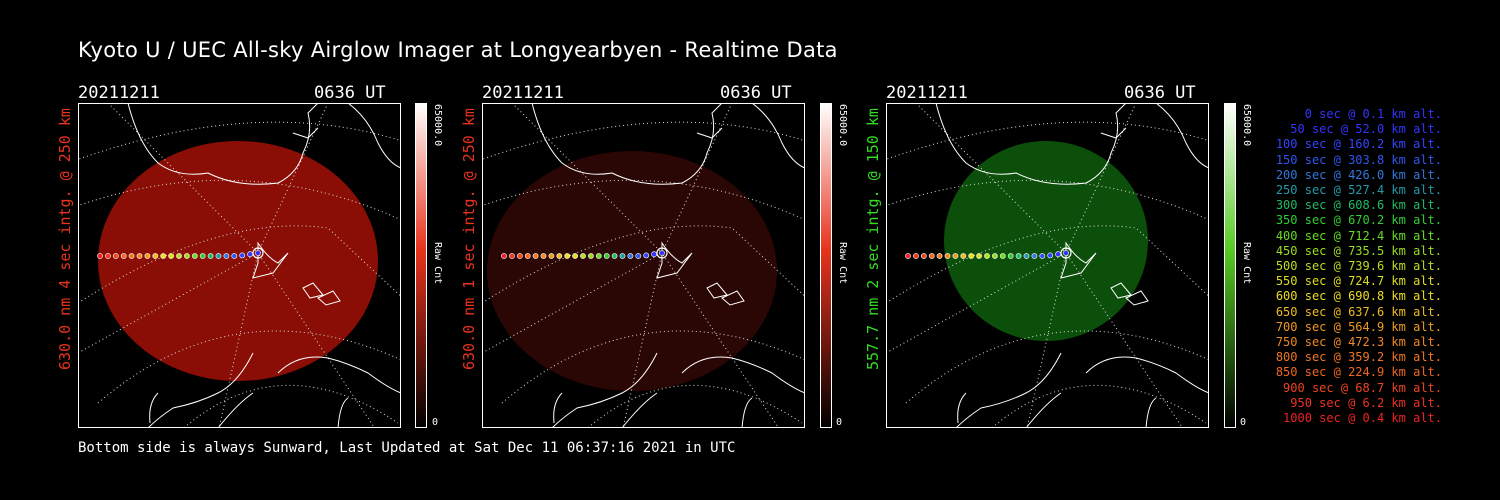  I want to click on panel-3-time: 0636 UT, so click(1160, 93).